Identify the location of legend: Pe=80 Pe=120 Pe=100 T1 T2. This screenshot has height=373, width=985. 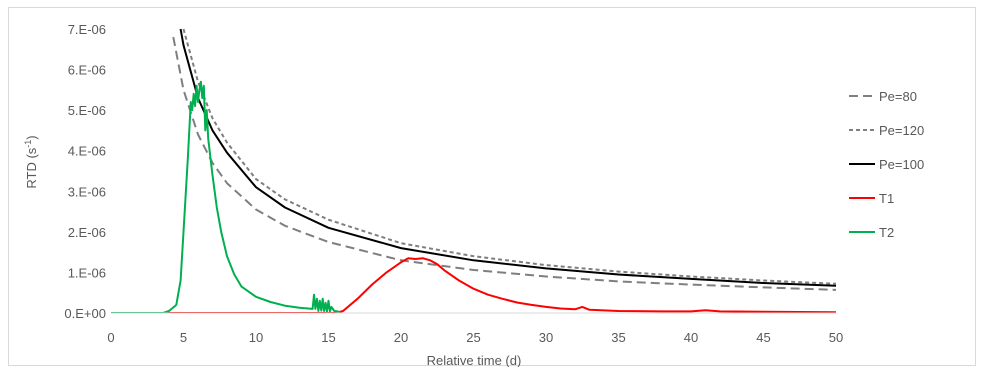
(886, 164).